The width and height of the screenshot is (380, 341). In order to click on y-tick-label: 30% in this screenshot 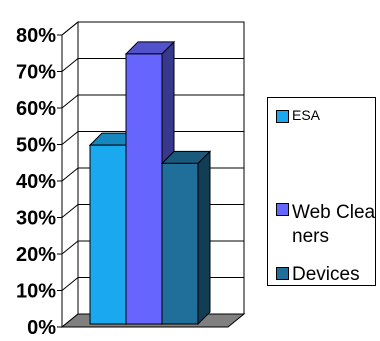, I will do `click(36, 219)`.